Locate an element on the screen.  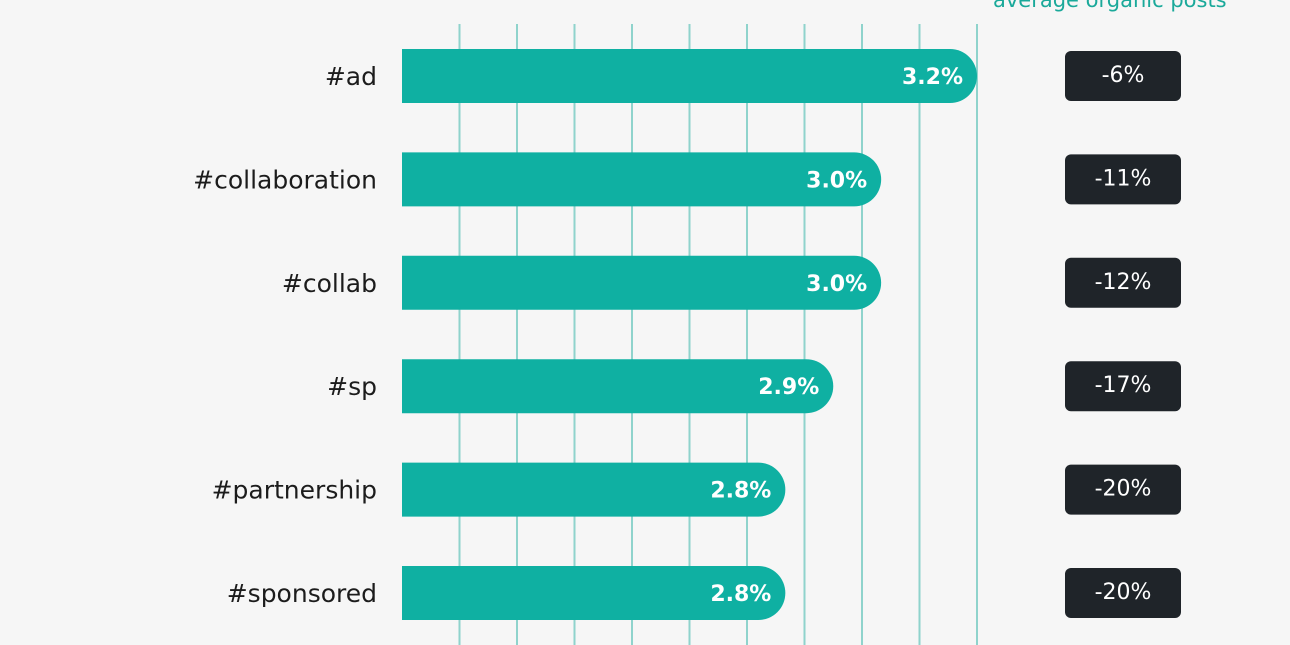
comparison-value: -12% is located at coordinates (1123, 282).